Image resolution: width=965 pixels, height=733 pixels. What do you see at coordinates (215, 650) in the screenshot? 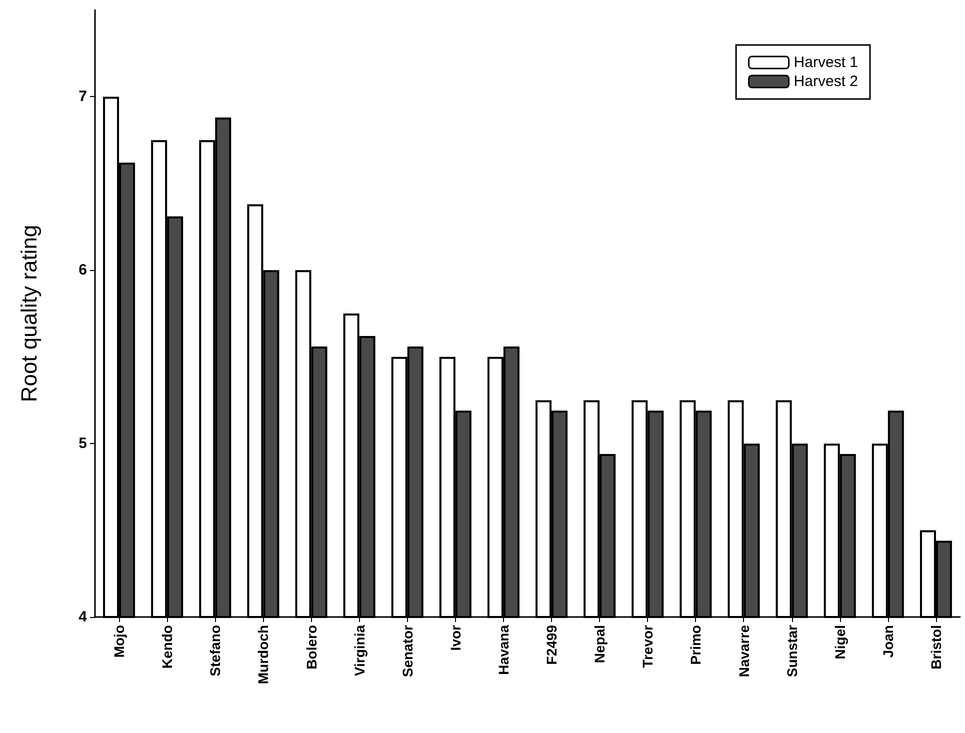
I see `x-tick-label: Stefano` at bounding box center [215, 650].